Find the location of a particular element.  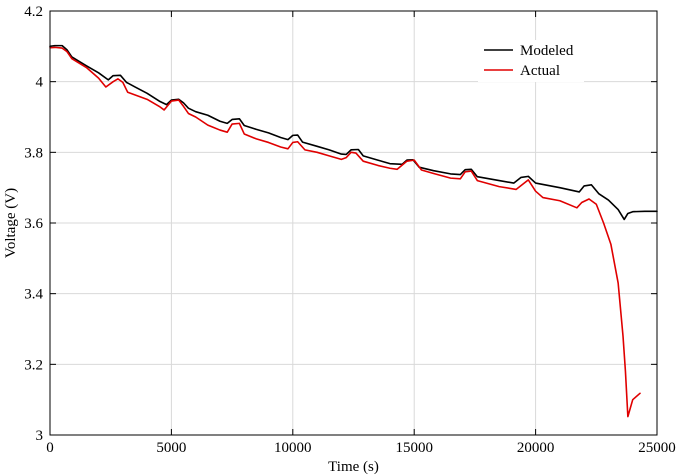

legend: Modeled Actual is located at coordinates (531, 61).